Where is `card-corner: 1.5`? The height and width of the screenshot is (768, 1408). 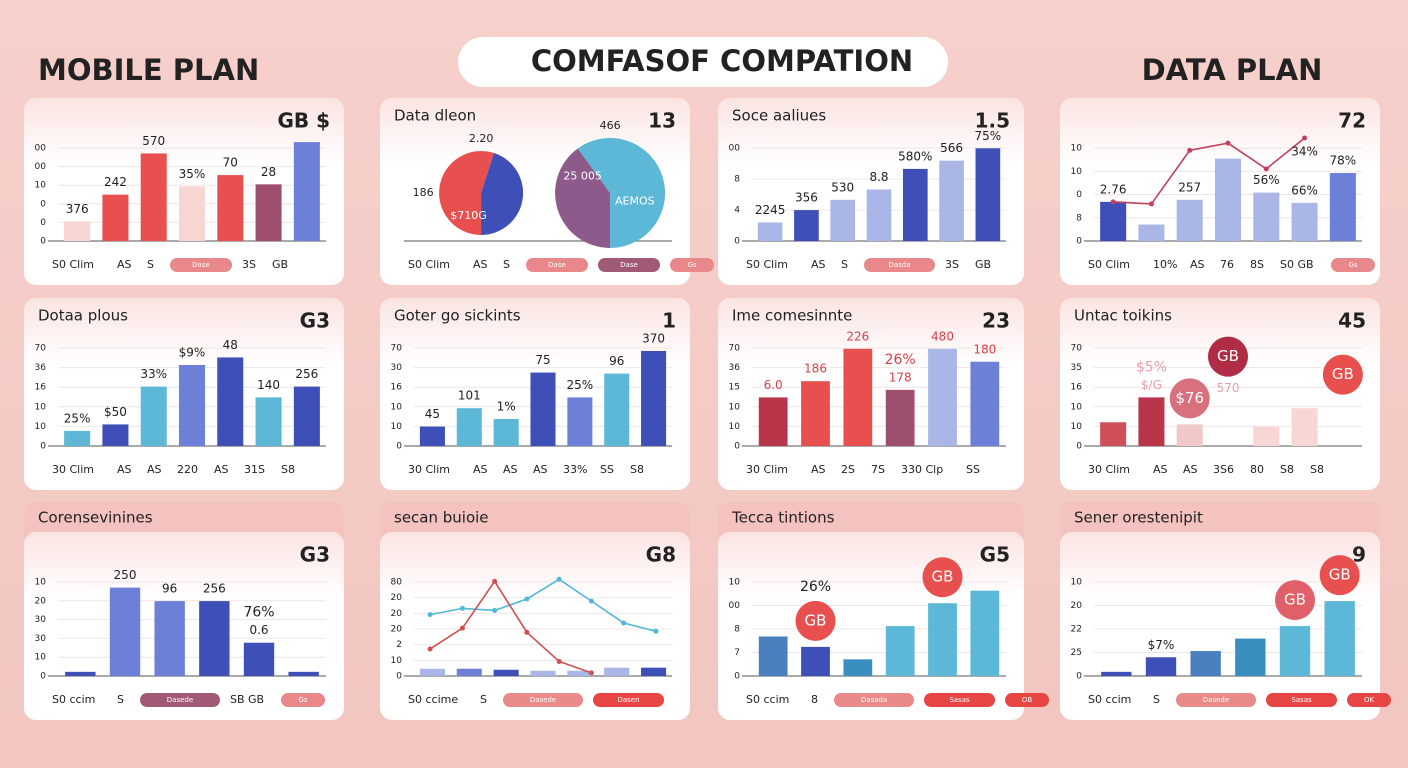 card-corner: 1.5 is located at coordinates (992, 121).